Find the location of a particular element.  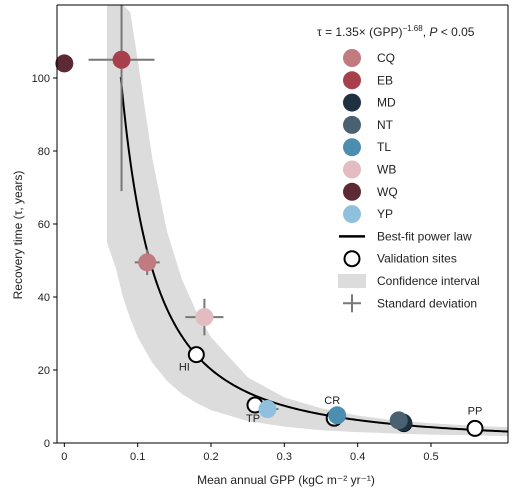

legend-label: Standard deviation is located at coordinates (427, 303).